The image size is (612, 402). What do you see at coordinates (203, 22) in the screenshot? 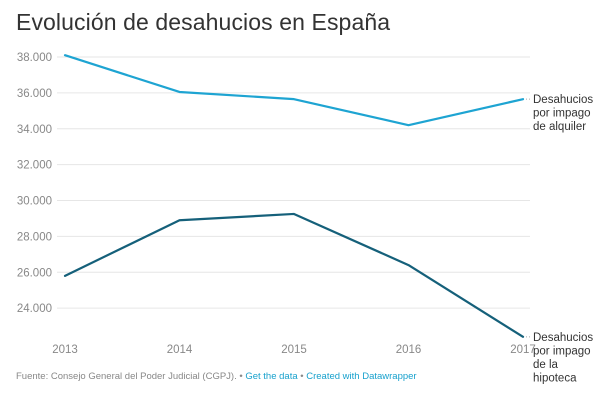
I see `chart-title: Evolución de desahucios en España` at bounding box center [203, 22].